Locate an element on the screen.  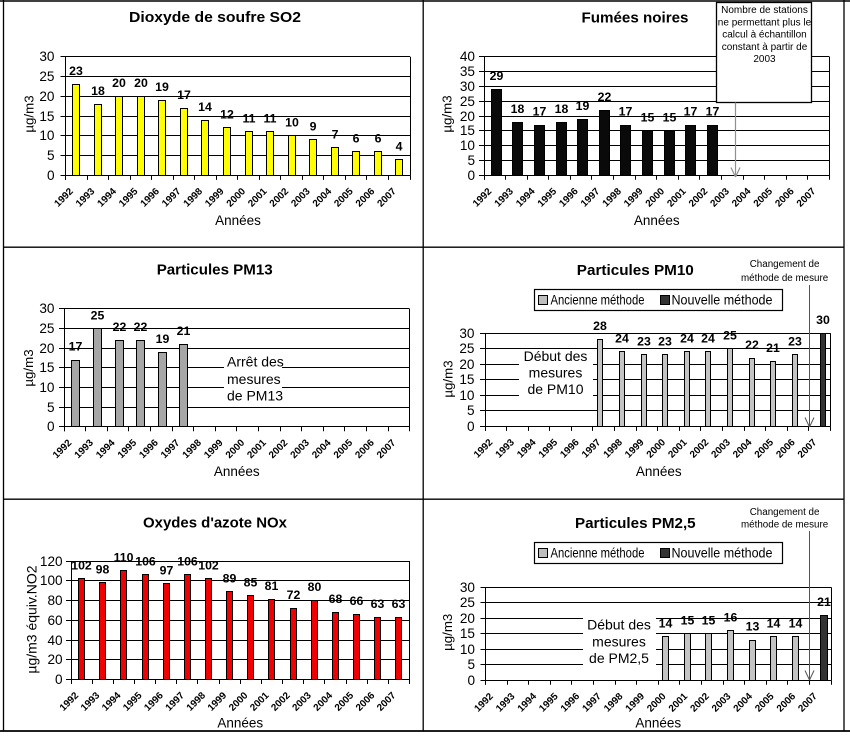
svg-text: 97 is located at coordinates (167, 570).